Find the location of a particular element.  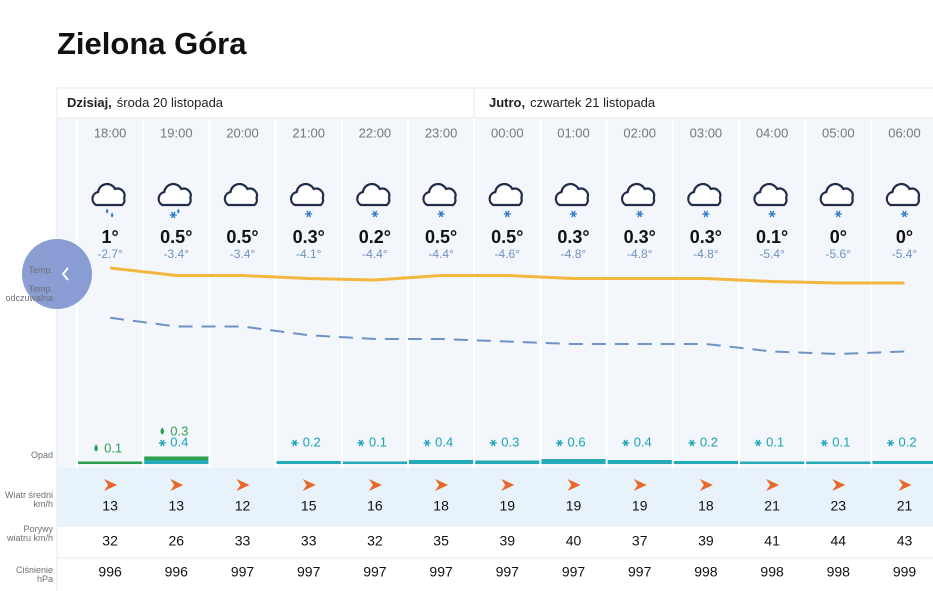

wind-speed: 13 is located at coordinates (110, 506).